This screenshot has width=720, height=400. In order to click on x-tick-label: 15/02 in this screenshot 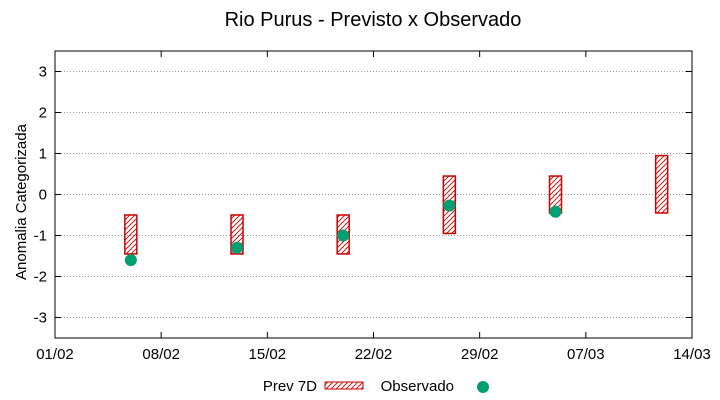, I will do `click(268, 354)`.